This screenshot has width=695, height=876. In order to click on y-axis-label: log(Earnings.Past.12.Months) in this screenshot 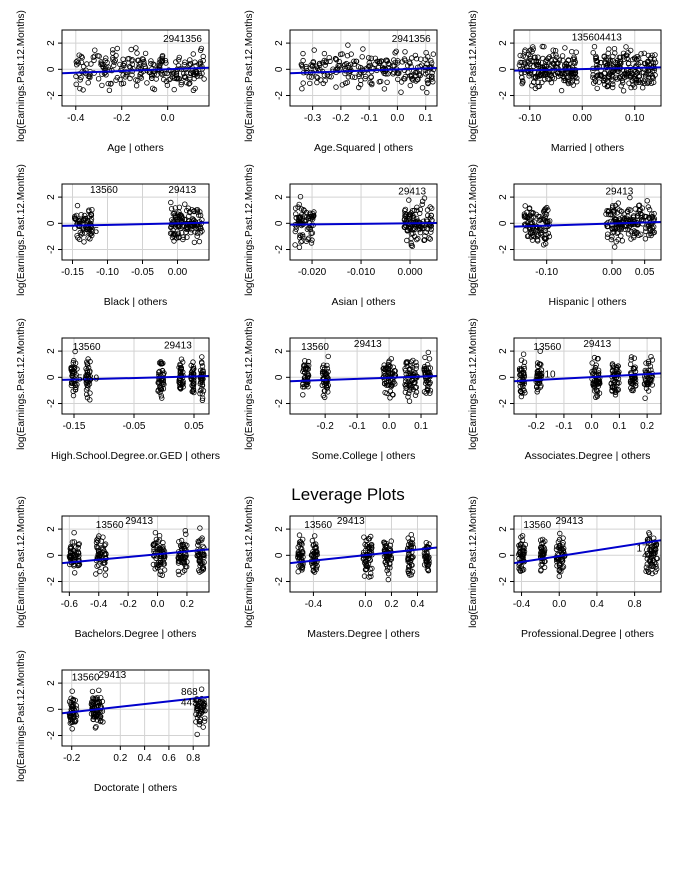, I will do `click(473, 76)`.